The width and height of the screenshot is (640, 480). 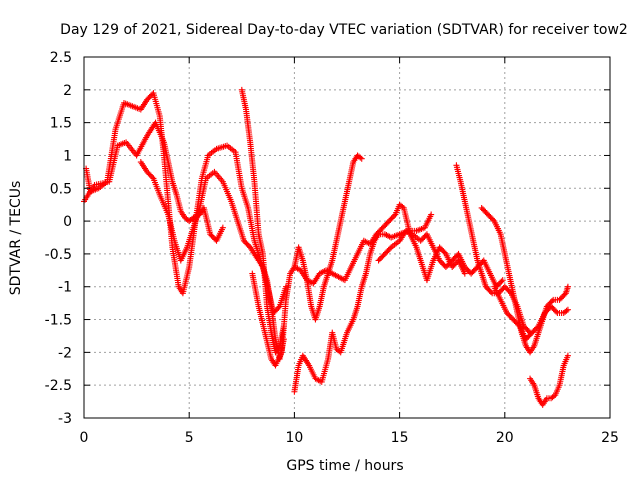 What do you see at coordinates (344, 466) in the screenshot?
I see `x-axis-label: GPS time / hours` at bounding box center [344, 466].